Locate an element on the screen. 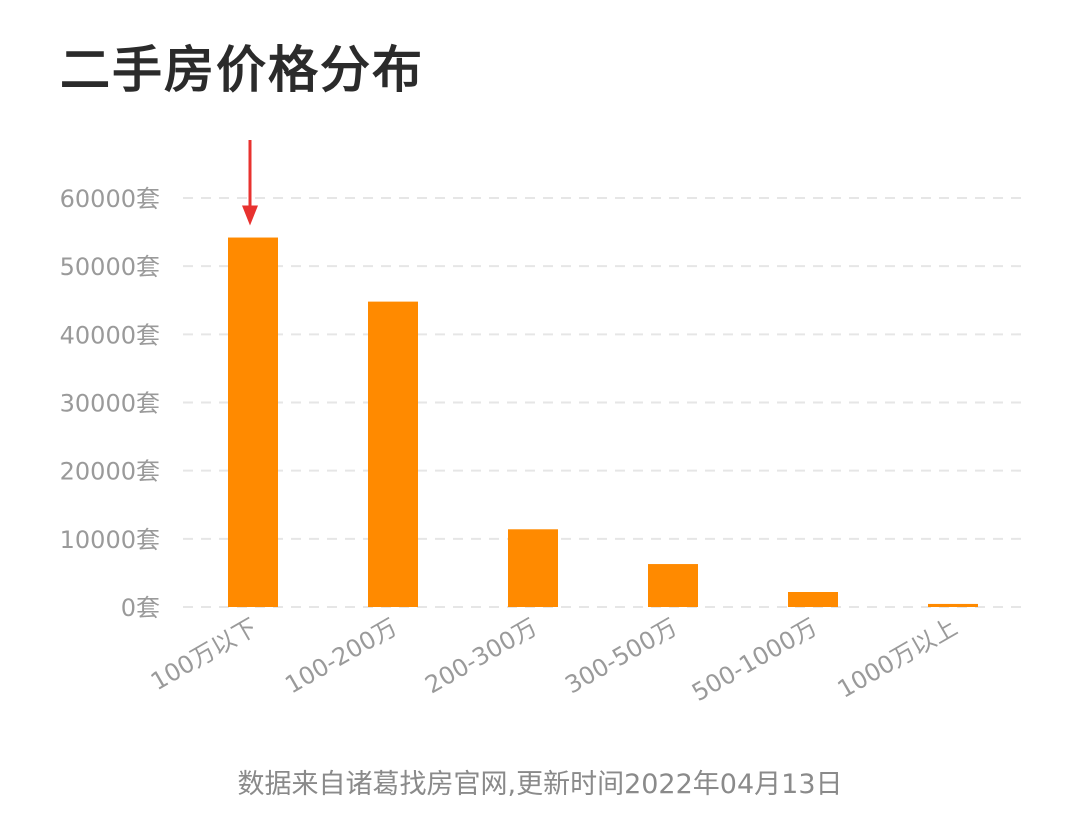  y-tick-label: 50000套 is located at coordinates (110, 267).